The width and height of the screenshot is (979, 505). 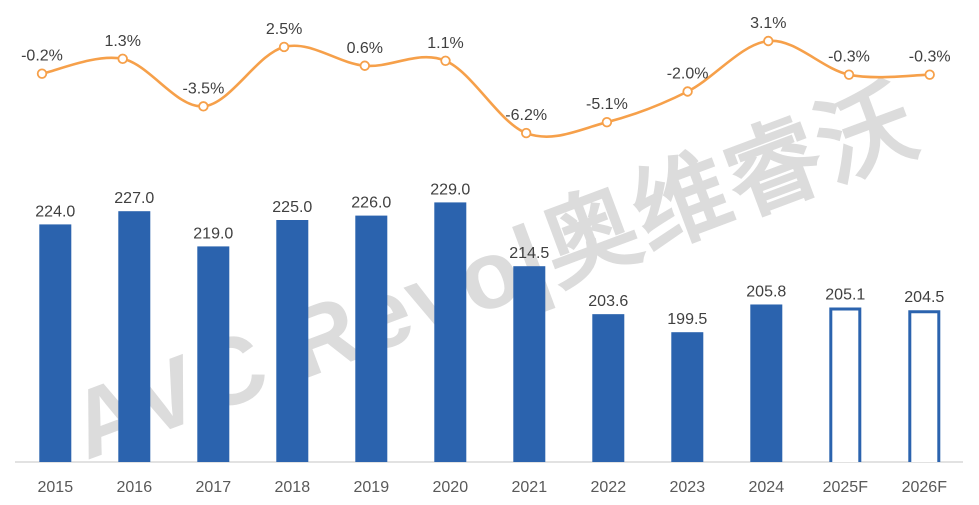 I want to click on x-axis-label-2024: 2024, so click(x=767, y=487).